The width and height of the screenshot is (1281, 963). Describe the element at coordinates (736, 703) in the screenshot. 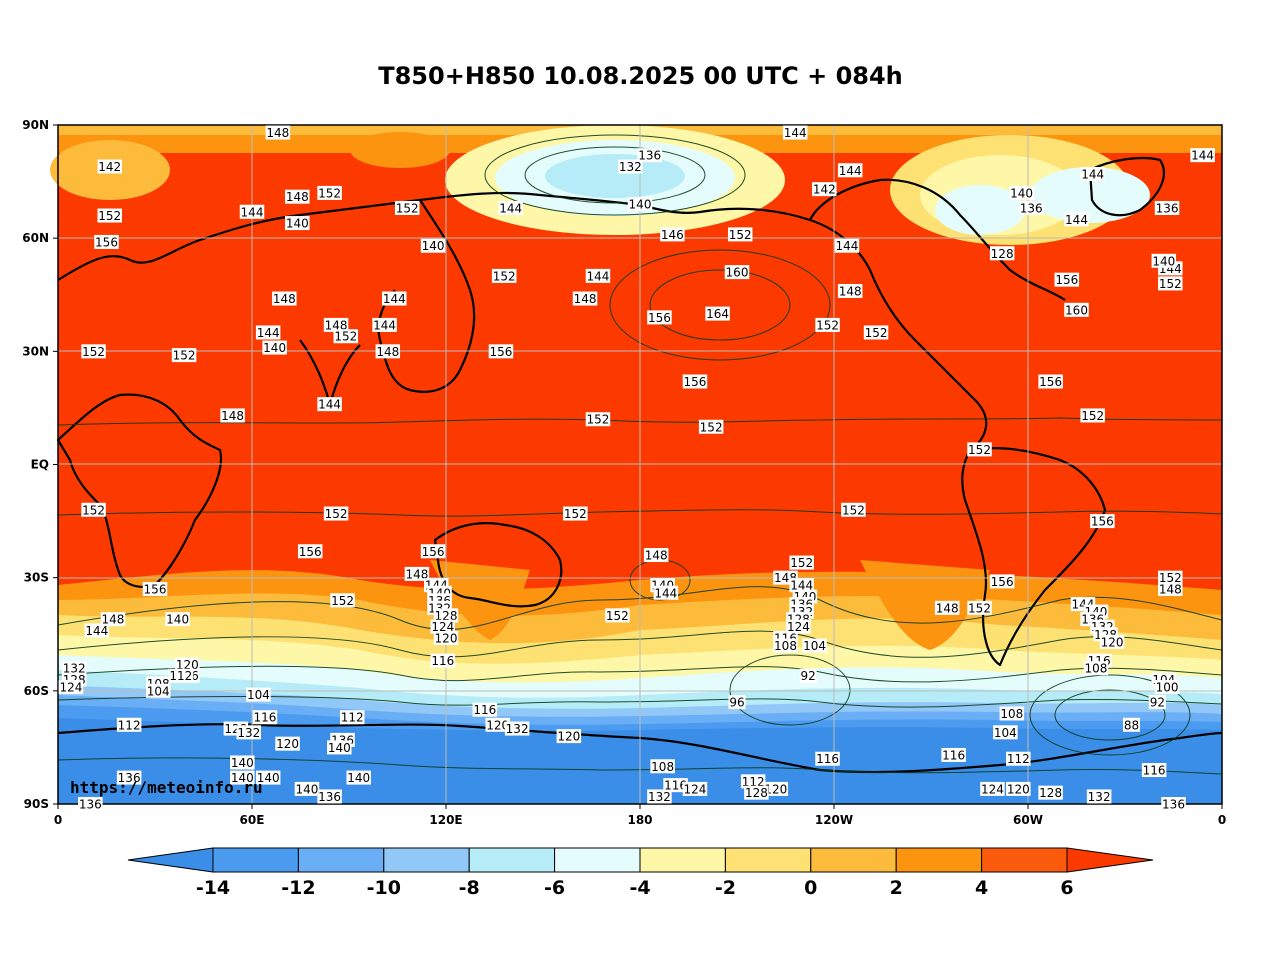

I see `svg-text: 96` at that location.